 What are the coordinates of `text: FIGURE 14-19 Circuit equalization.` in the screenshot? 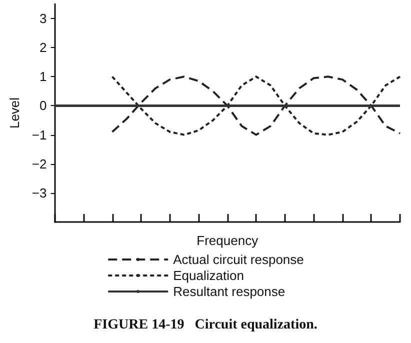 It's located at (206, 325).